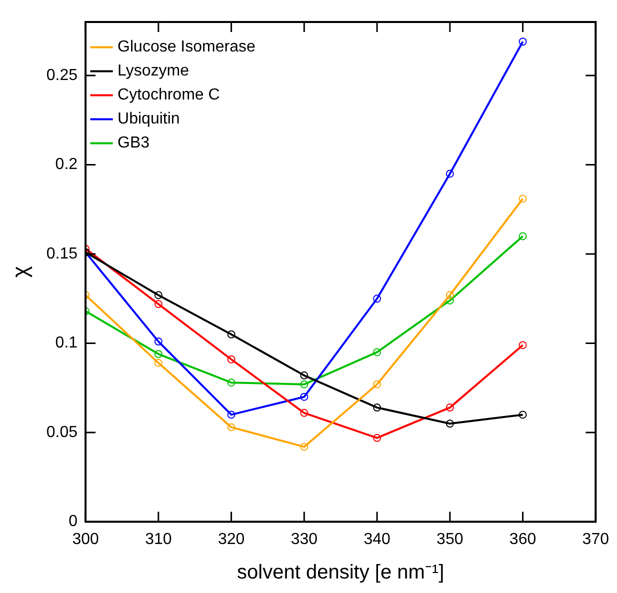 The image size is (617, 593). I want to click on y-axis-title: χ, so click(19, 272).